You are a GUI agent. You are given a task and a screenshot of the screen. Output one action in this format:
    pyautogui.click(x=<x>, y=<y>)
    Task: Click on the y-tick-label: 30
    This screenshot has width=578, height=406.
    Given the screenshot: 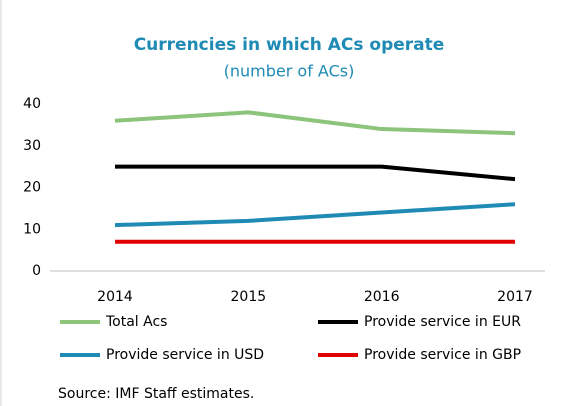 What is the action you would take?
    pyautogui.click(x=32, y=146)
    